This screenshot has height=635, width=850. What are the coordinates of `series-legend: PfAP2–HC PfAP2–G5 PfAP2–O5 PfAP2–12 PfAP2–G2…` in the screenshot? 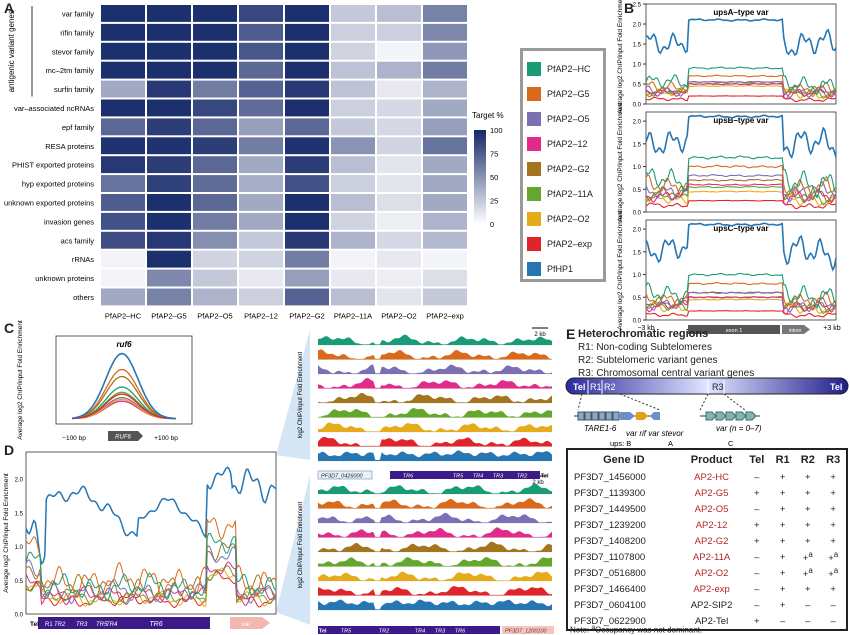 It's located at (563, 165).